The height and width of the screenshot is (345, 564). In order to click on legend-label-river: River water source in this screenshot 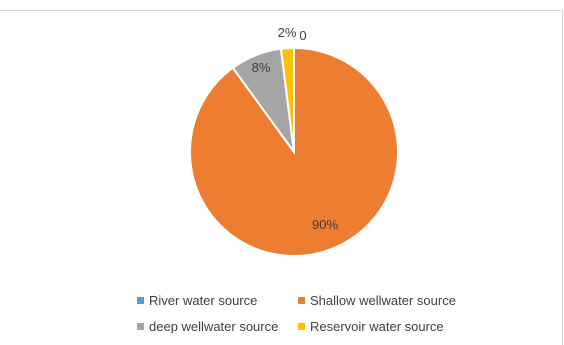, I will do `click(203, 300)`.